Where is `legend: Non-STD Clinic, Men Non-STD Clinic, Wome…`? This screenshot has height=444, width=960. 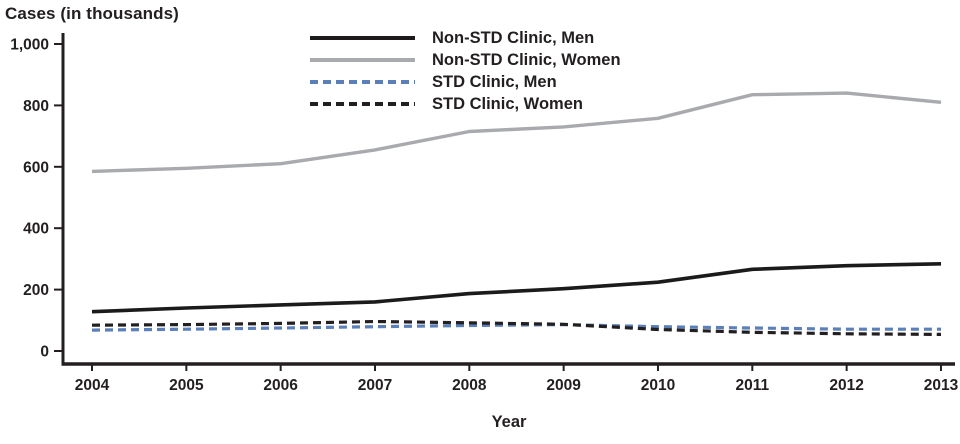
legend: Non-STD Clinic, Men Non-STD Clinic, Wome… is located at coordinates (520, 71).